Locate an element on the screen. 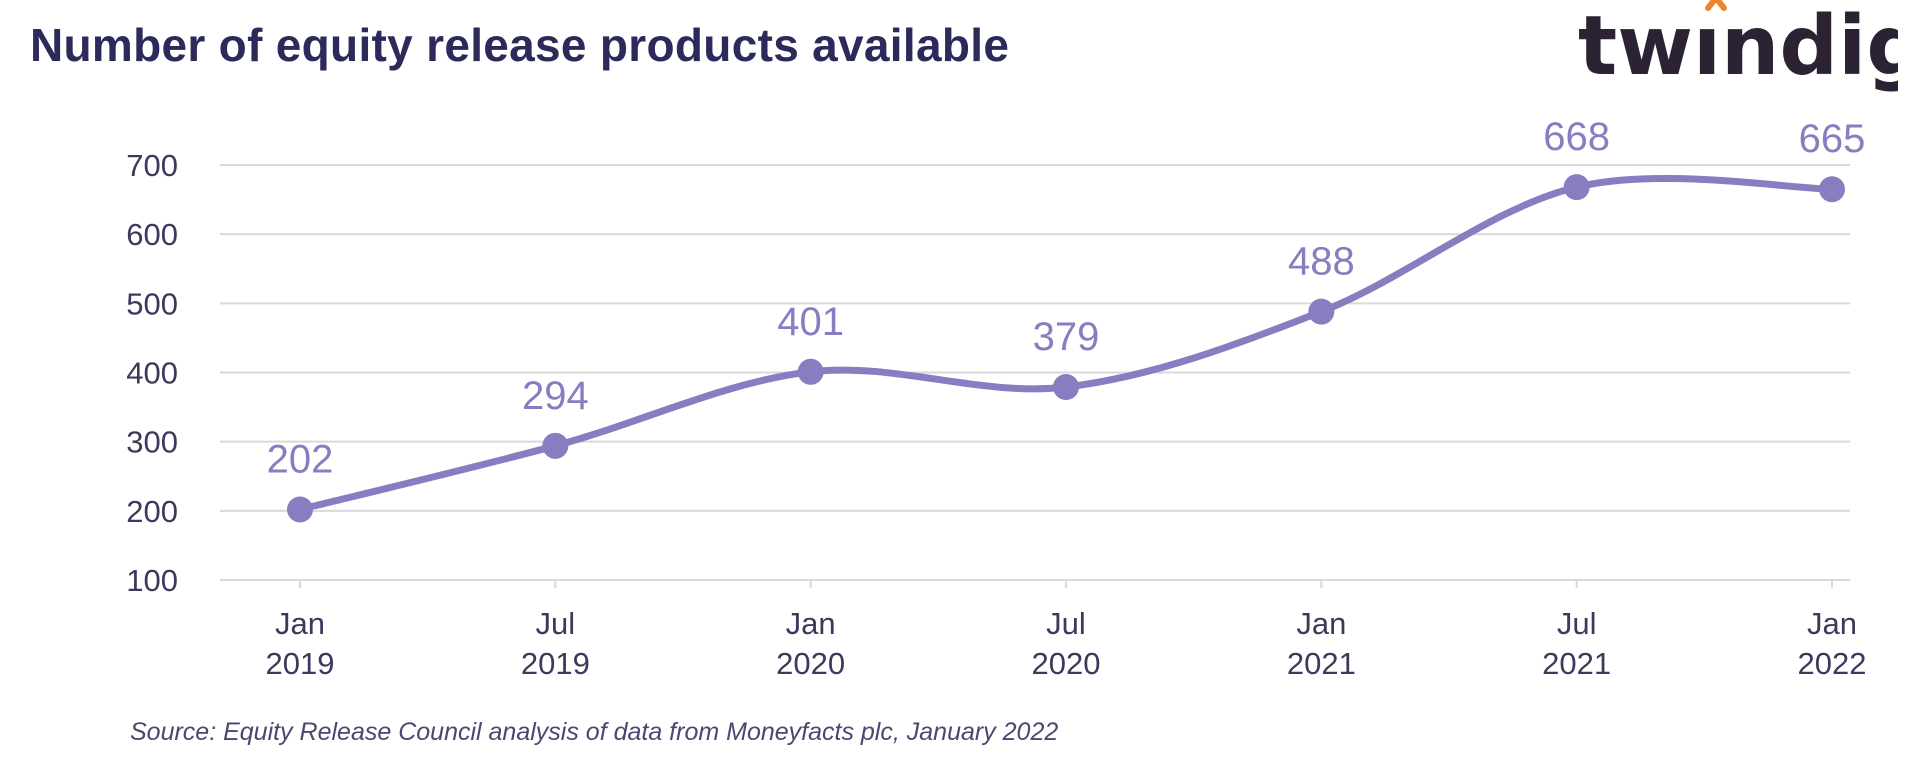 Image resolution: width=1929 pixels, height=766 pixels. y-tick-label: 700 is located at coordinates (152, 165).